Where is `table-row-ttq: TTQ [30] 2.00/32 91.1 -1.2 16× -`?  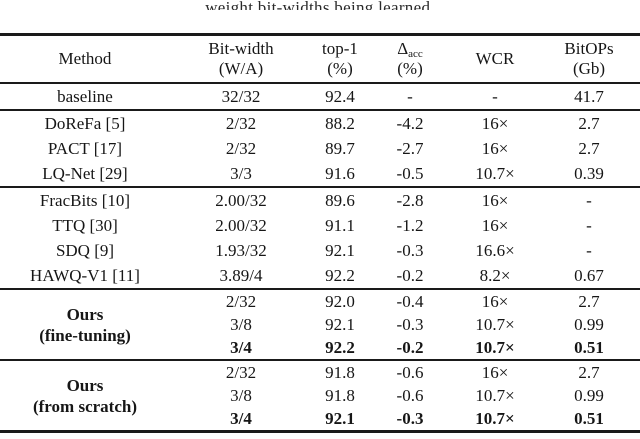
table-row-ttq: TTQ [30] 2.00/32 91.1 -1.2 16× - is located at coordinates (320, 225).